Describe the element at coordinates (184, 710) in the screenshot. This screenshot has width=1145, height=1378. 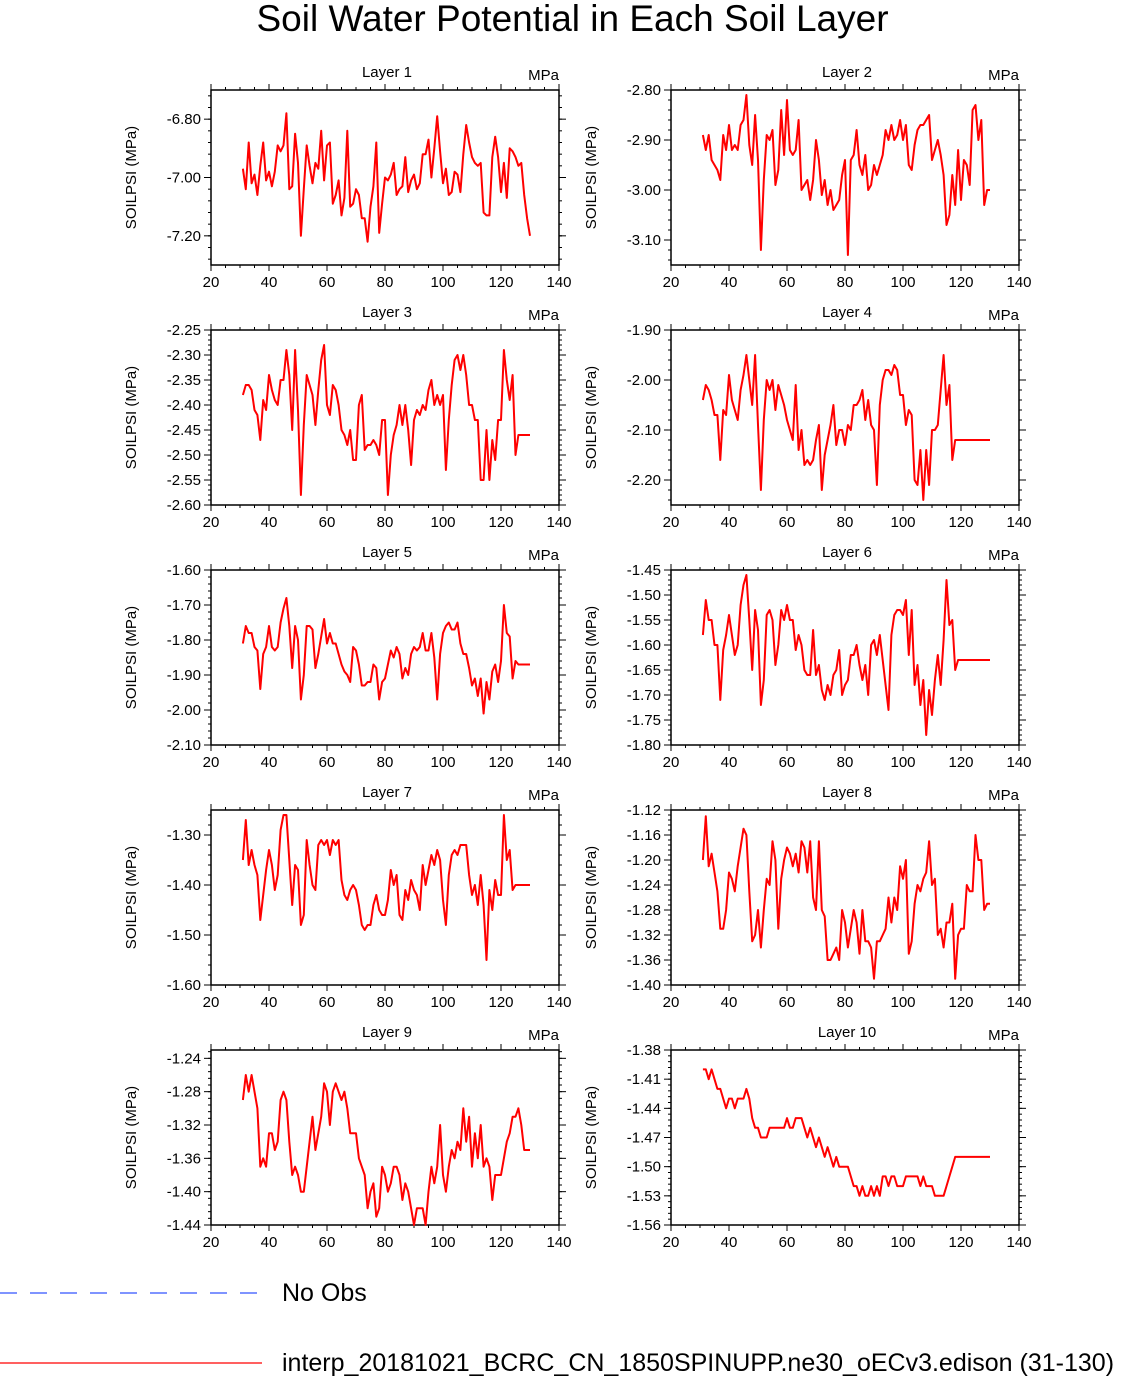
I see `y-tick-label: -2.00` at that location.